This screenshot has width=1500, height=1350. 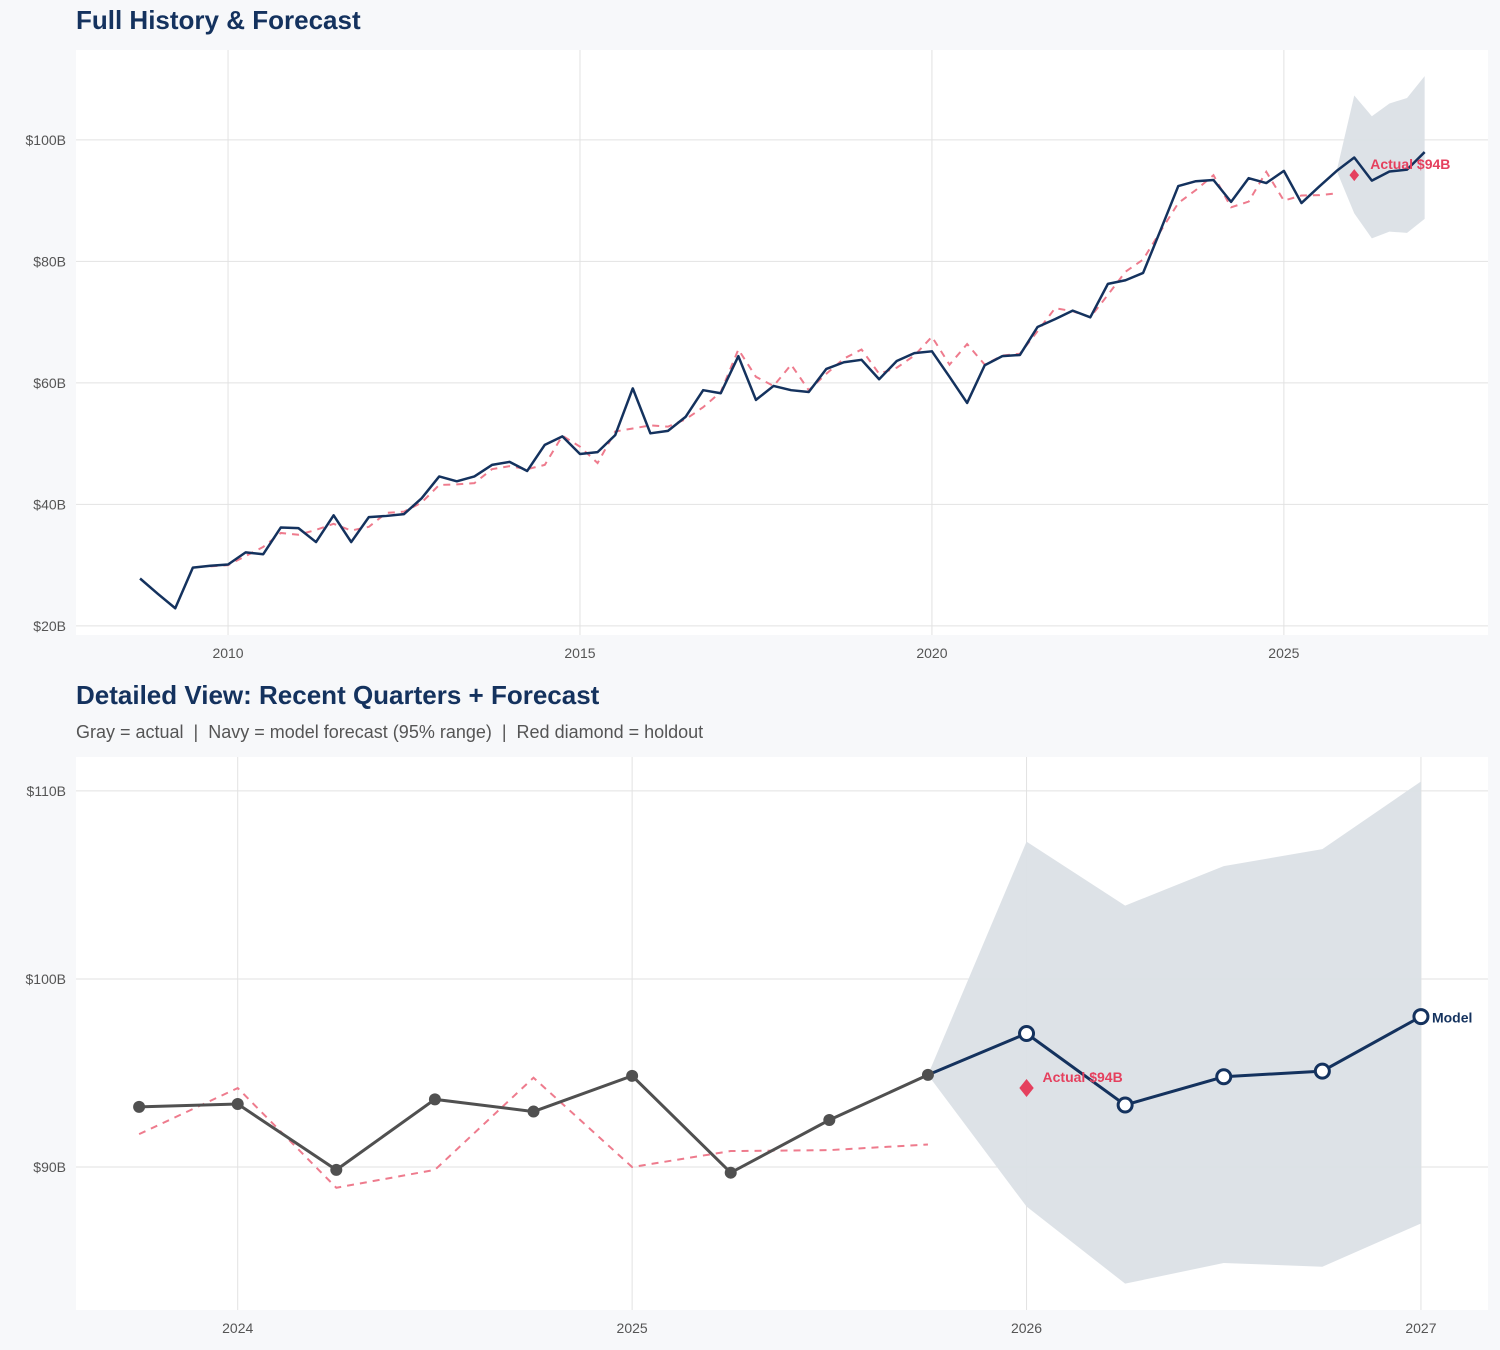 What do you see at coordinates (1420, 1328) in the screenshot?
I see `x-tick-label: 2027` at bounding box center [1420, 1328].